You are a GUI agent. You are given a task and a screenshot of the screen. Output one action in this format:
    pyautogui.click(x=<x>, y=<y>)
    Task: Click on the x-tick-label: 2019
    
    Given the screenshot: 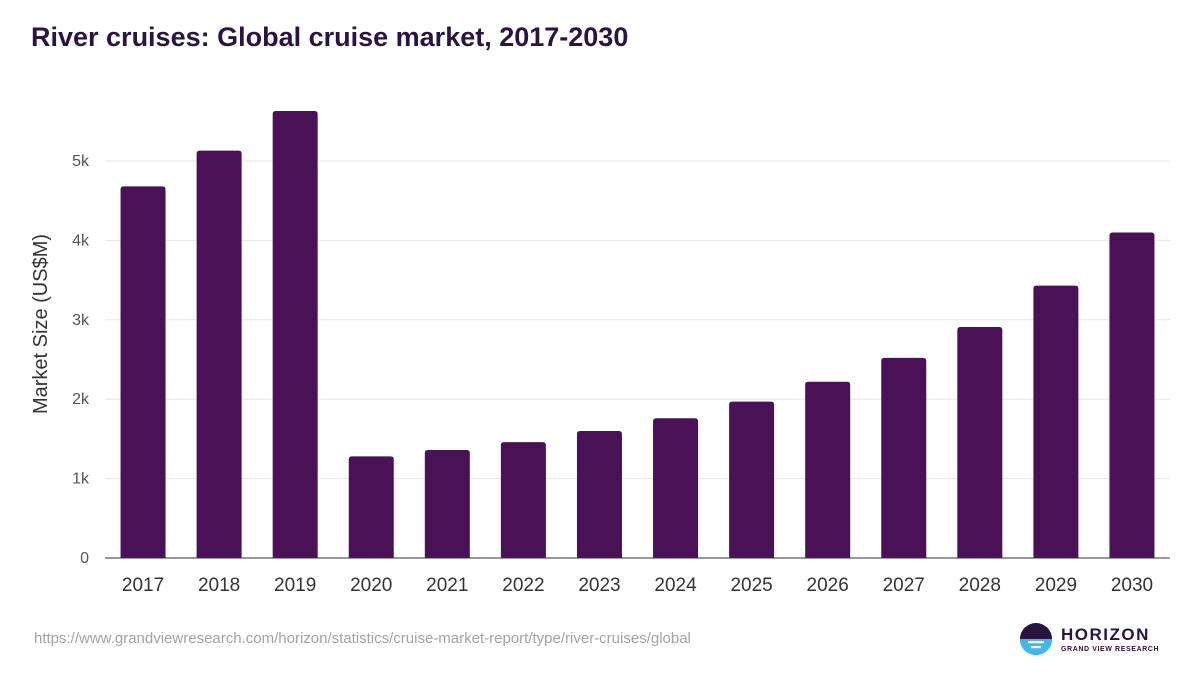 What is the action you would take?
    pyautogui.click(x=295, y=585)
    